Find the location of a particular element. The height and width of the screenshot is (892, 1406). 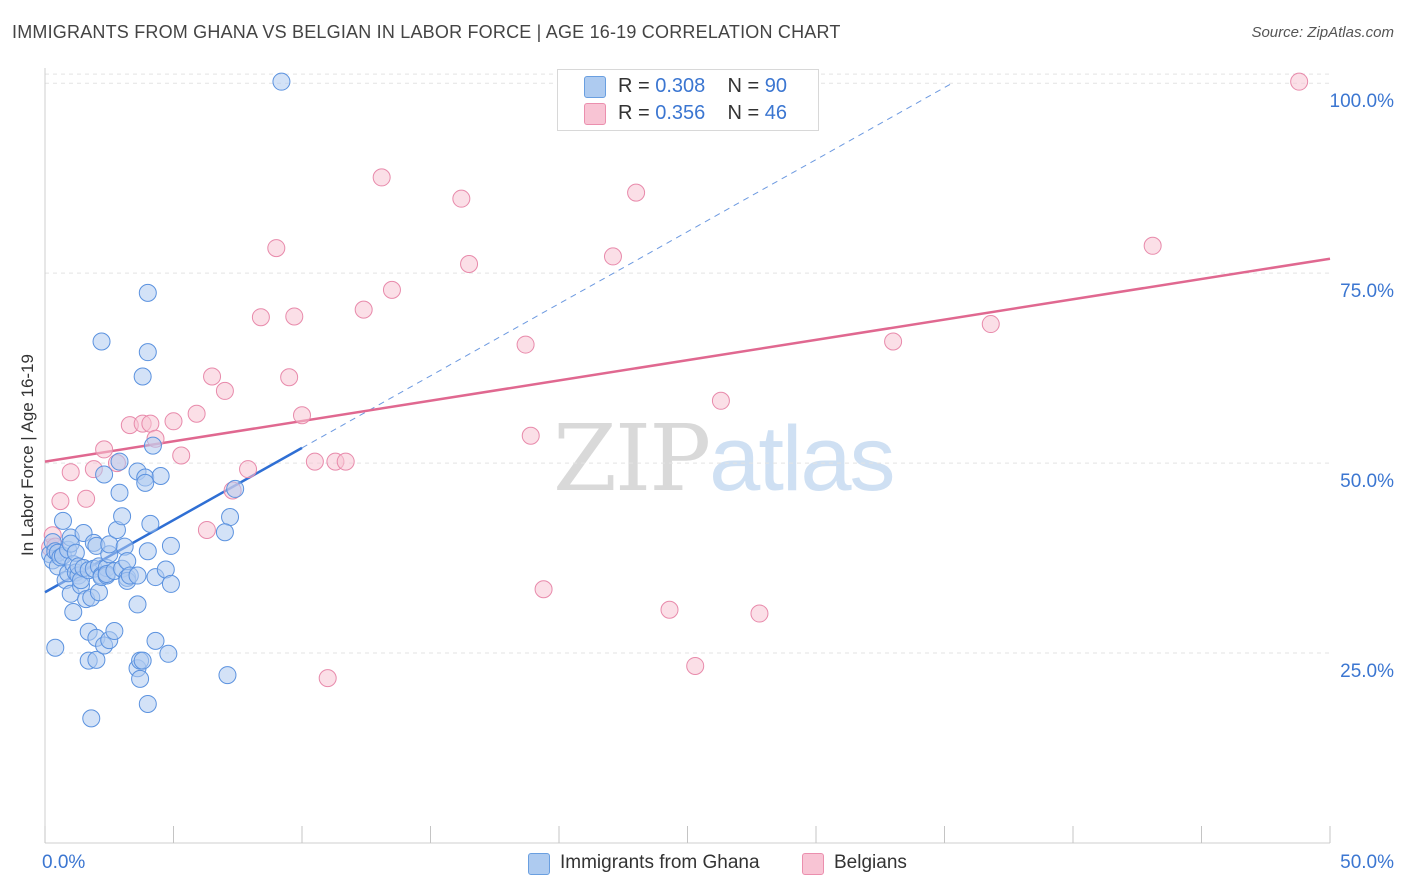

series-legend: Immigrants from Ghana Belgians is located at coordinates (703, 865).